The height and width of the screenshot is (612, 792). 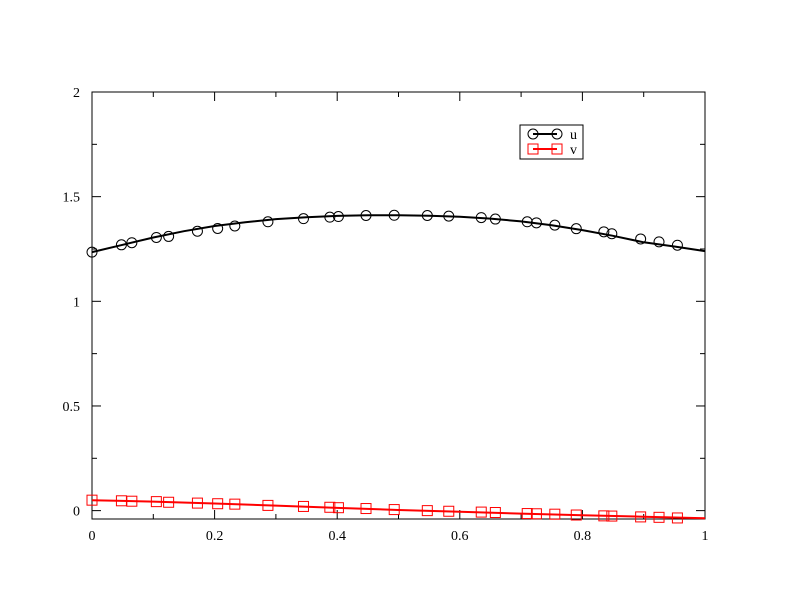 I want to click on y-tick-label: 1, so click(x=76, y=302).